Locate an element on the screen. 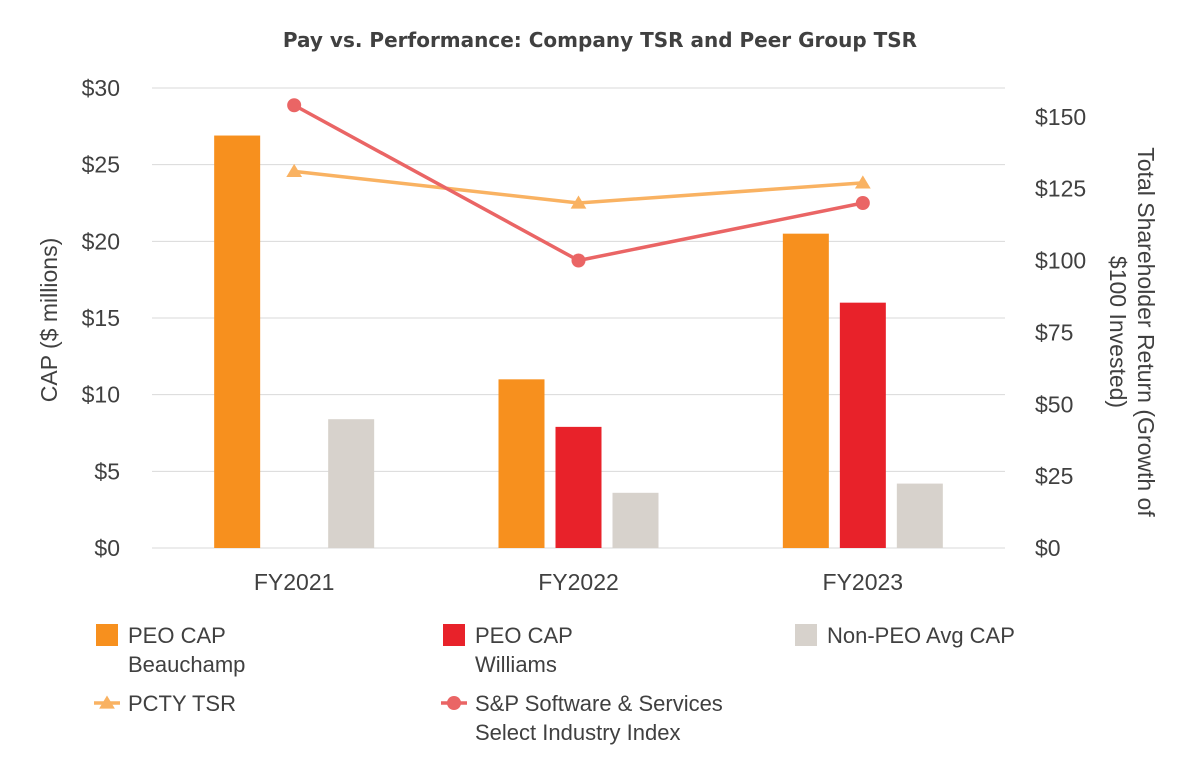 The height and width of the screenshot is (760, 1200). tsr-lines is located at coordinates (578, 183).